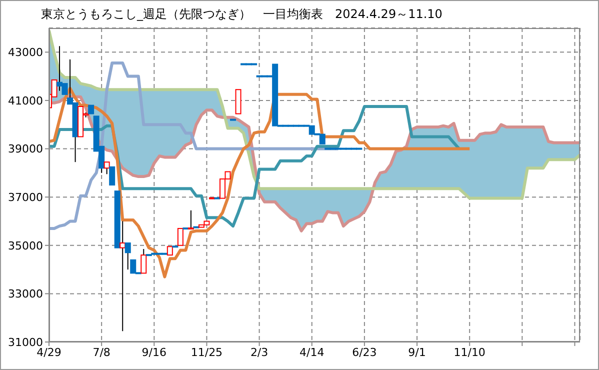  What do you see at coordinates (259, 352) in the screenshot?
I see `x-tick-label: 2/3` at bounding box center [259, 352].